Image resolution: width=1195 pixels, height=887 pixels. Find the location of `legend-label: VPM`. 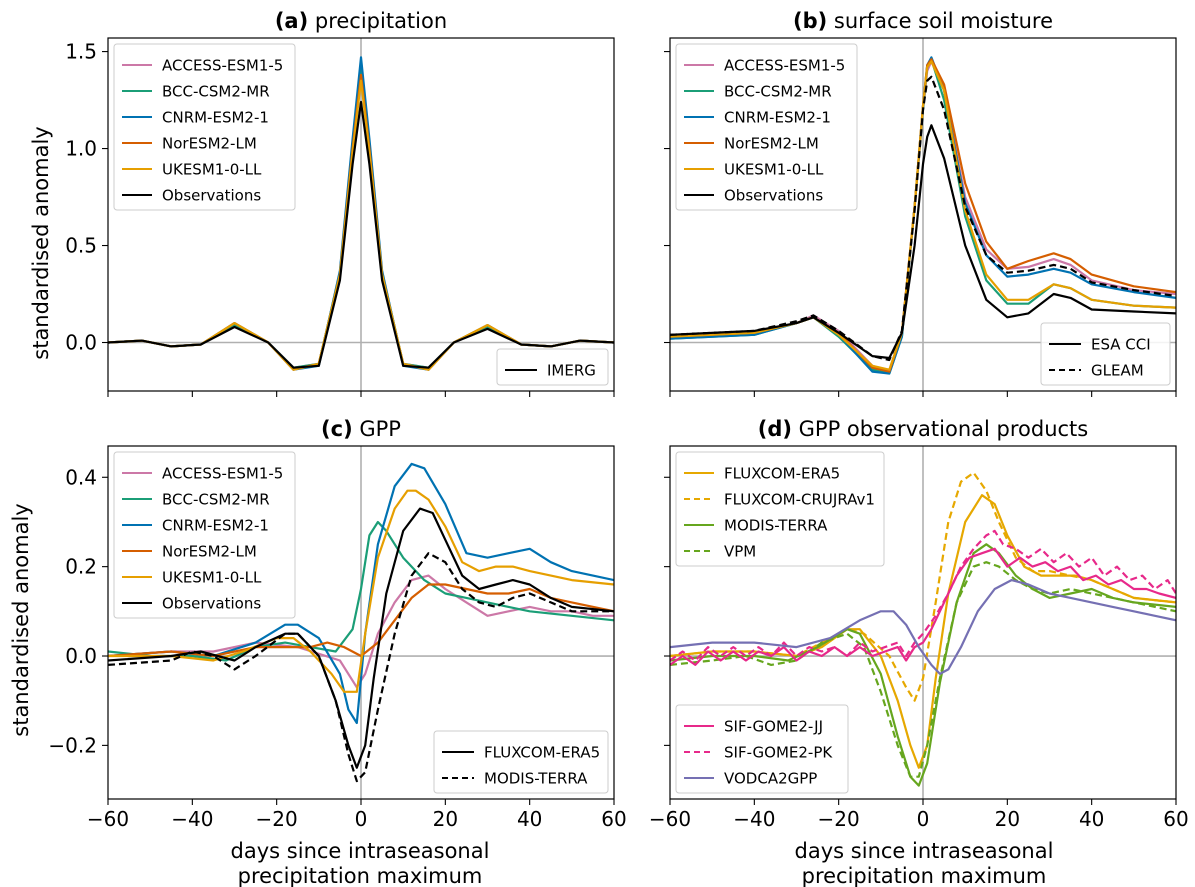

legend-label: VPM is located at coordinates (740, 551).